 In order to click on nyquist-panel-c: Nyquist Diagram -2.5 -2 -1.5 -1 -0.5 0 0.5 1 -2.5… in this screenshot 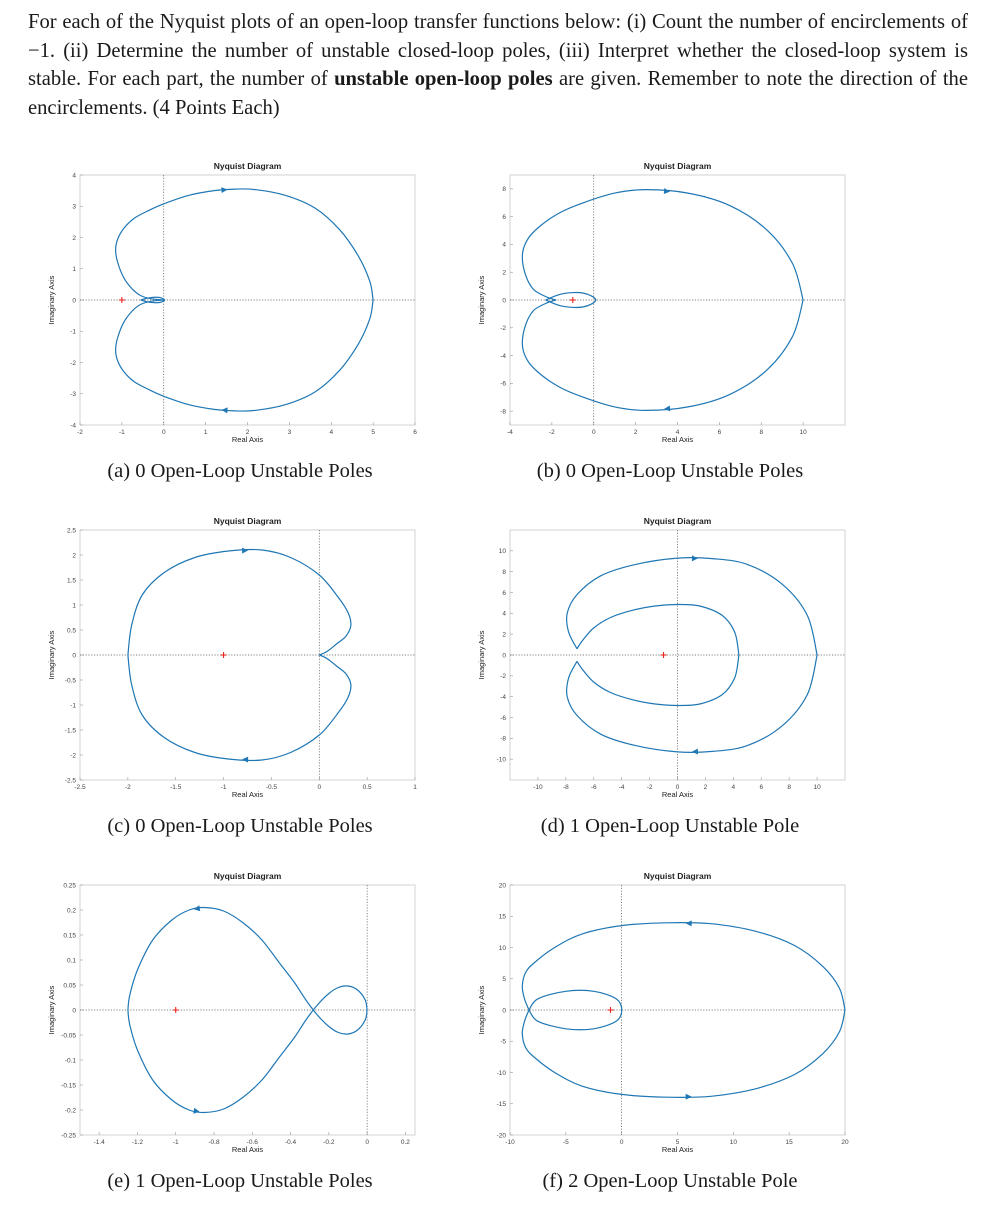, I will do `click(268, 680)`.